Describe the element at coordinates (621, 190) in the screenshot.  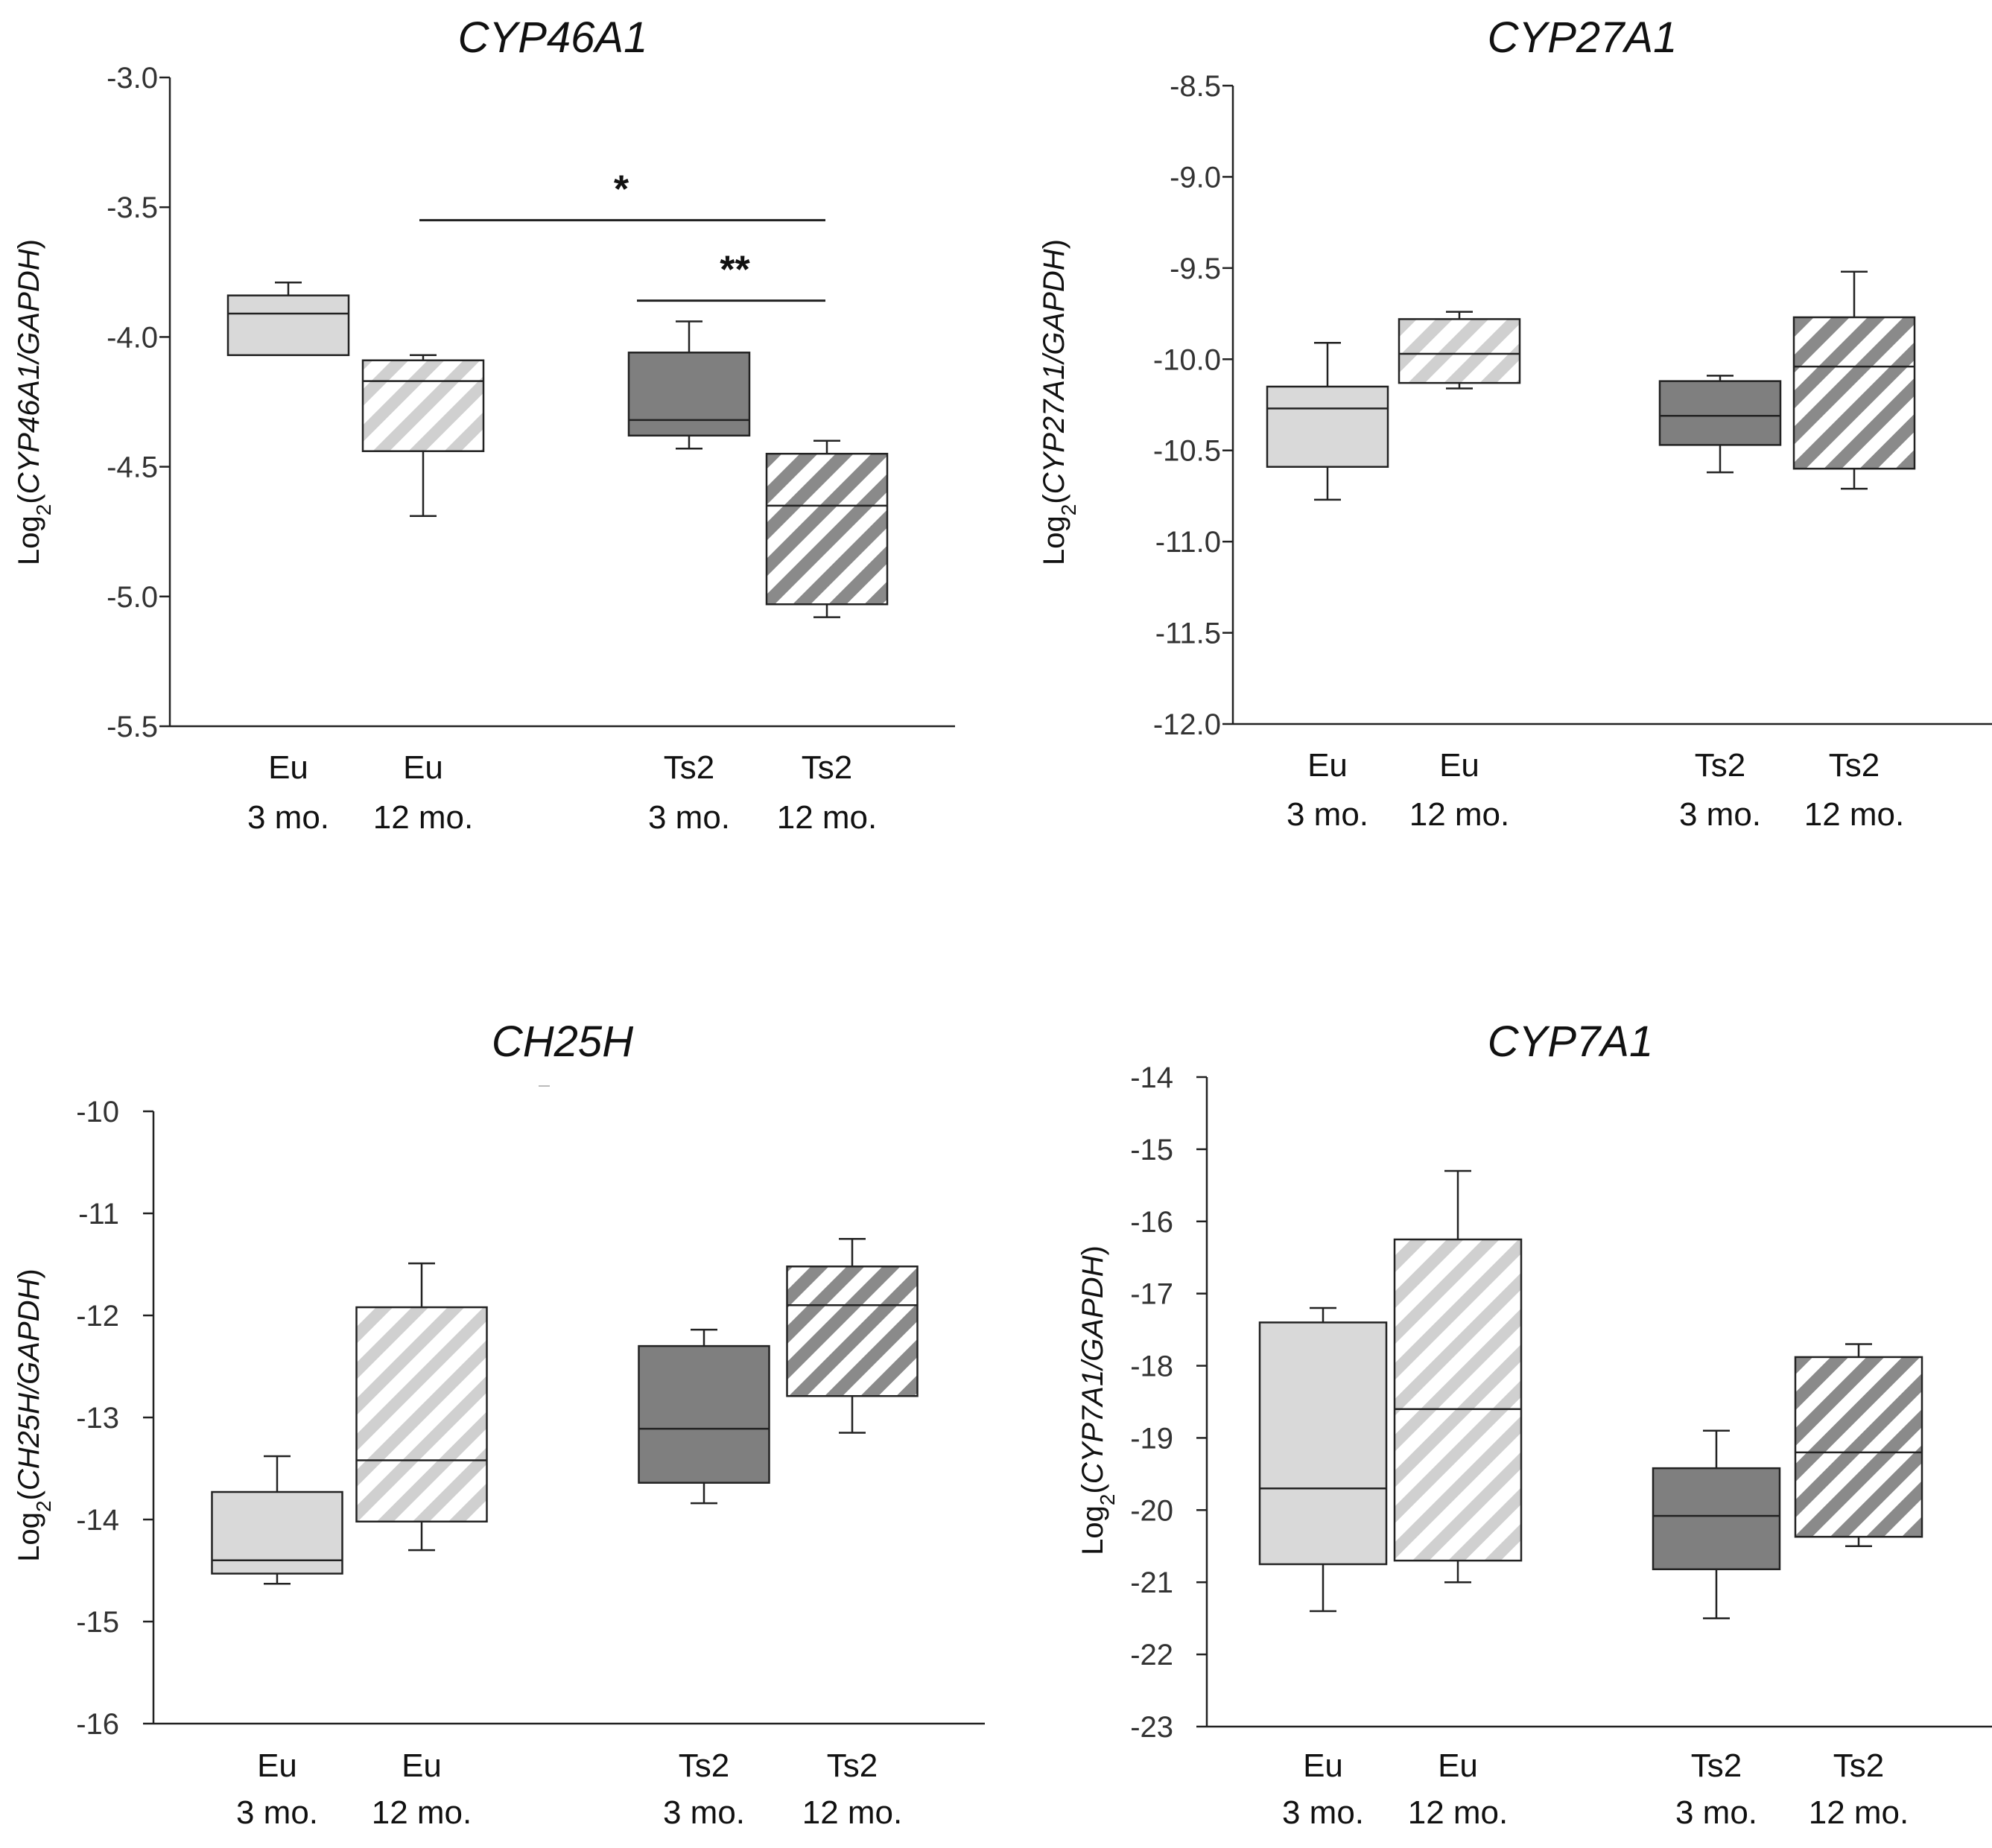
I see `significance-label: *` at that location.